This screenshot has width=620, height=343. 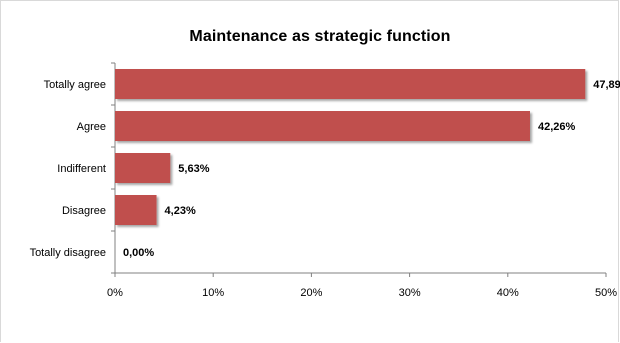 What do you see at coordinates (193, 169) in the screenshot?
I see `data-label: 5,63%` at bounding box center [193, 169].